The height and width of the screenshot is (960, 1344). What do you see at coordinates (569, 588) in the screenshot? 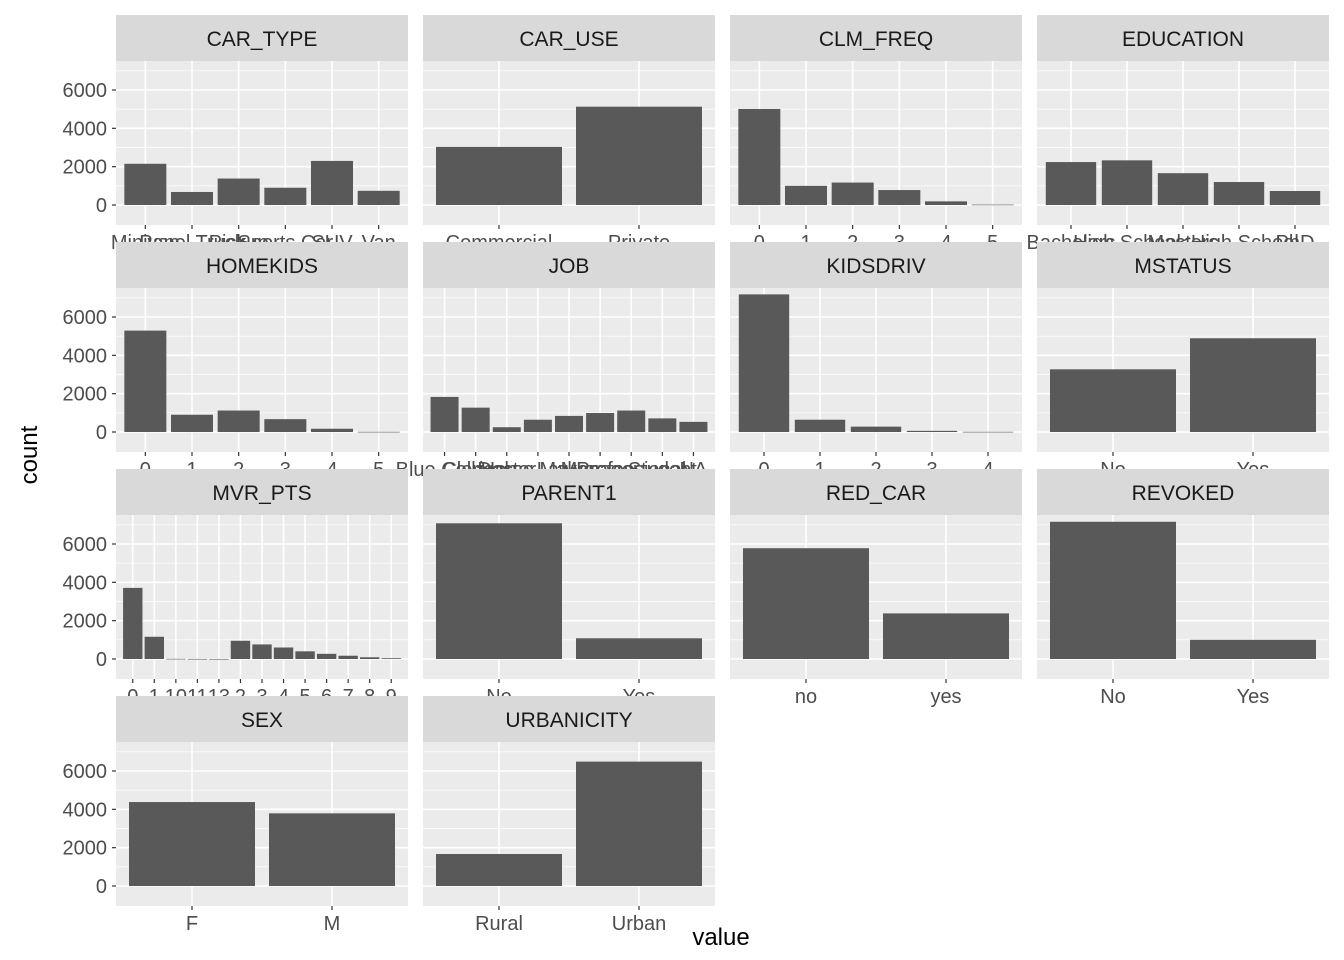
I see `facet-parent1: PARENT1NoYes` at bounding box center [569, 588].